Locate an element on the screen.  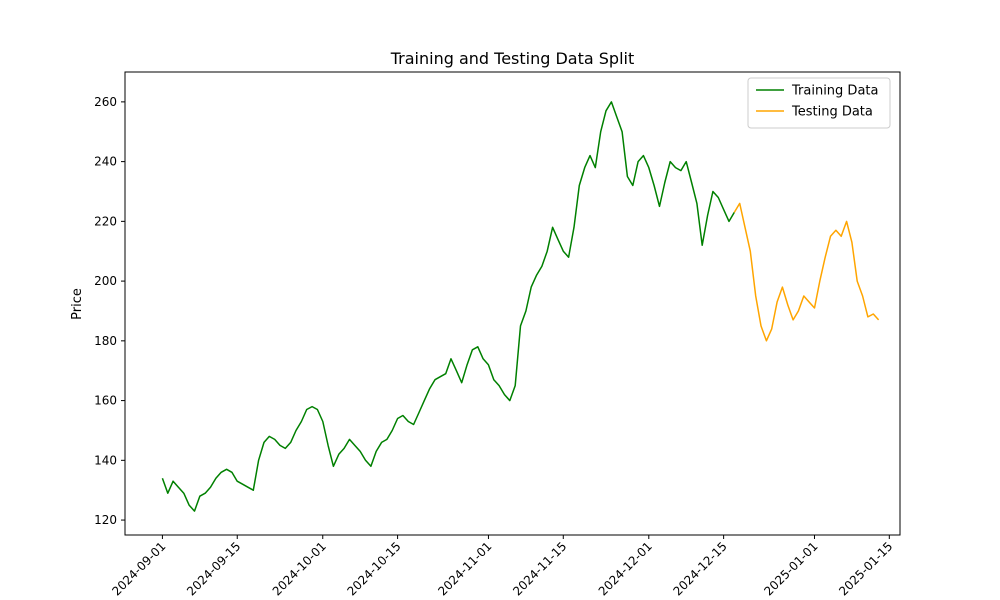
y-tick-label: 220 is located at coordinates (105, 221).